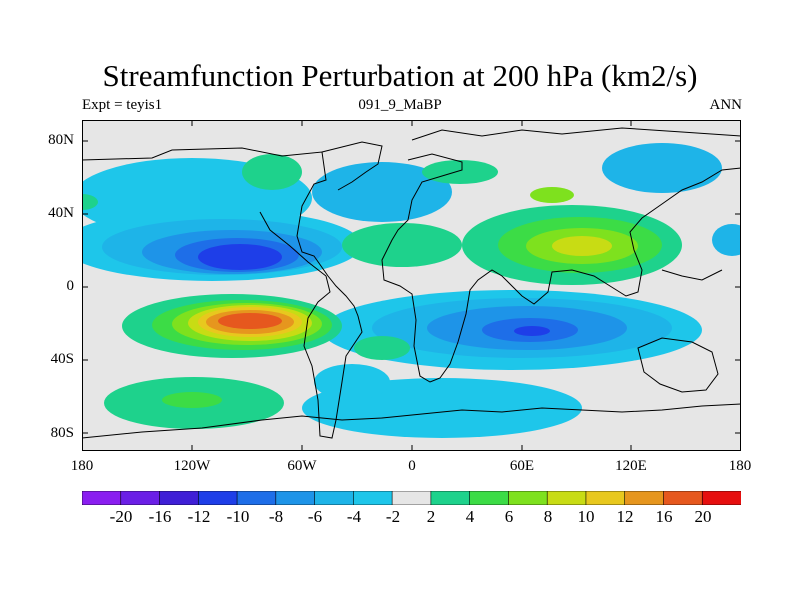 Image resolution: width=800 pixels, height=600 pixels. I want to click on lon-label-0: 0, so click(412, 466).